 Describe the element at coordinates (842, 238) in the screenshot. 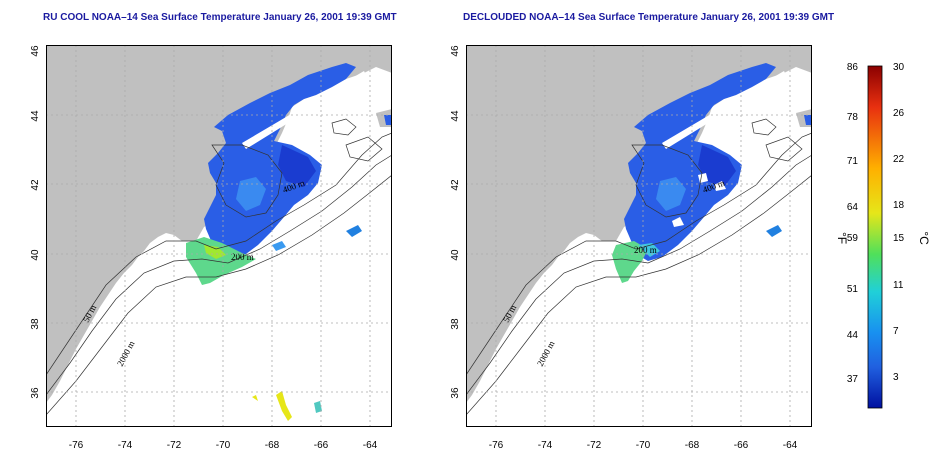

I see `fahrenheit-unit-label: °F` at that location.